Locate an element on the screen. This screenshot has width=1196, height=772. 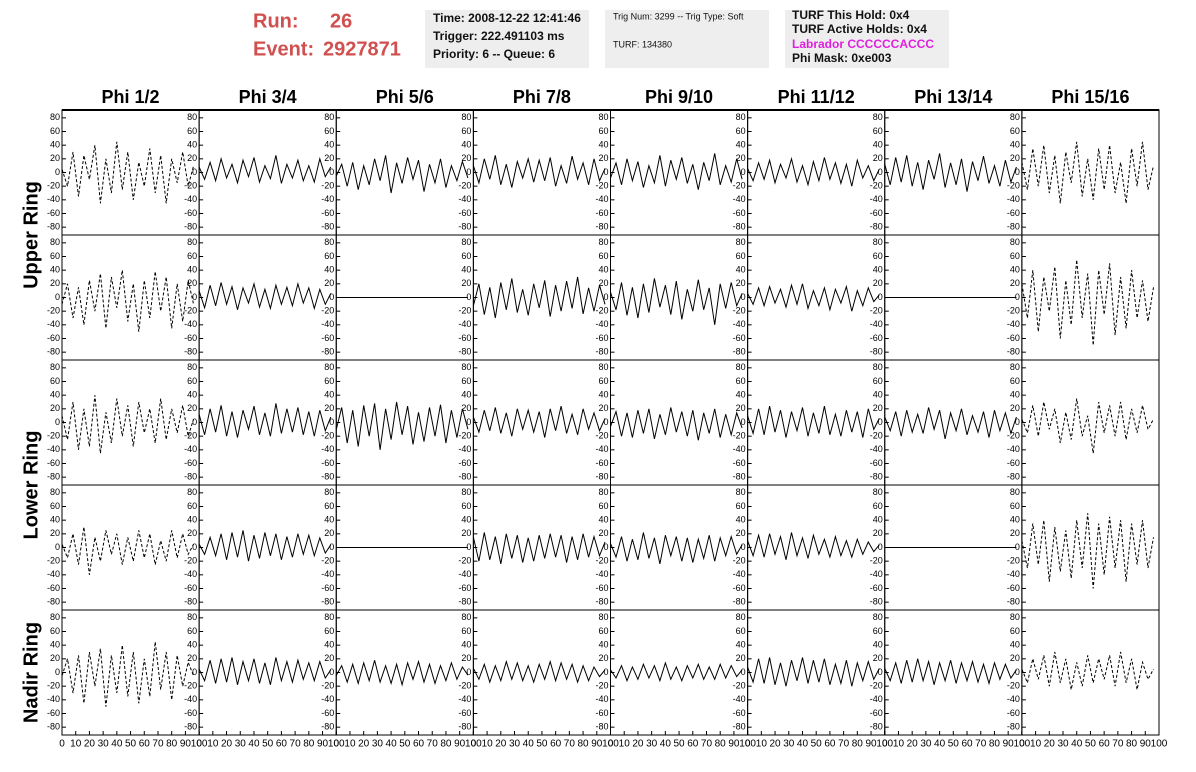
x-tick-label: 0 is located at coordinates (885, 744).